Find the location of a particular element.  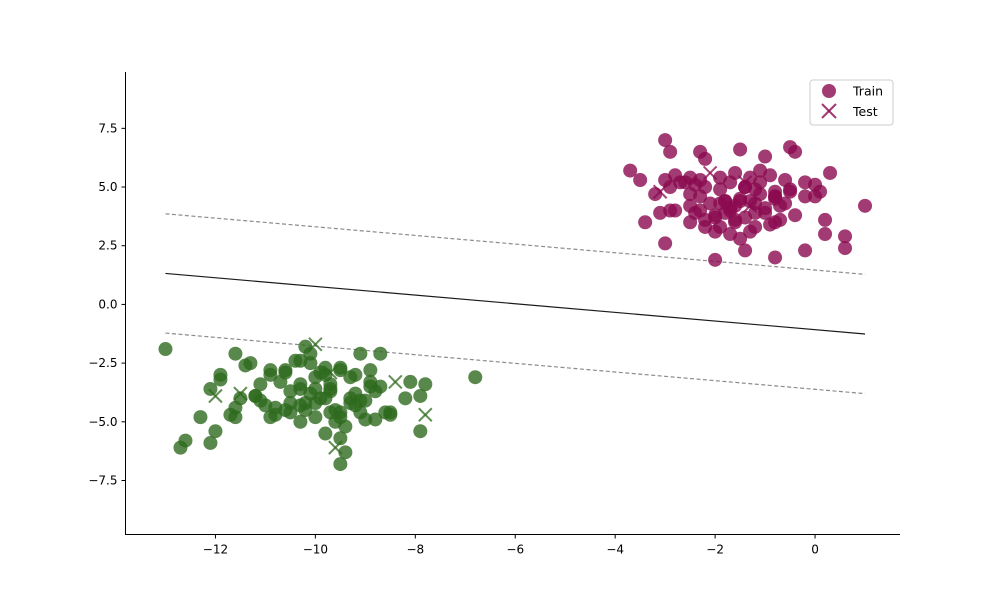

decision-boundary-line is located at coordinates (515, 303).